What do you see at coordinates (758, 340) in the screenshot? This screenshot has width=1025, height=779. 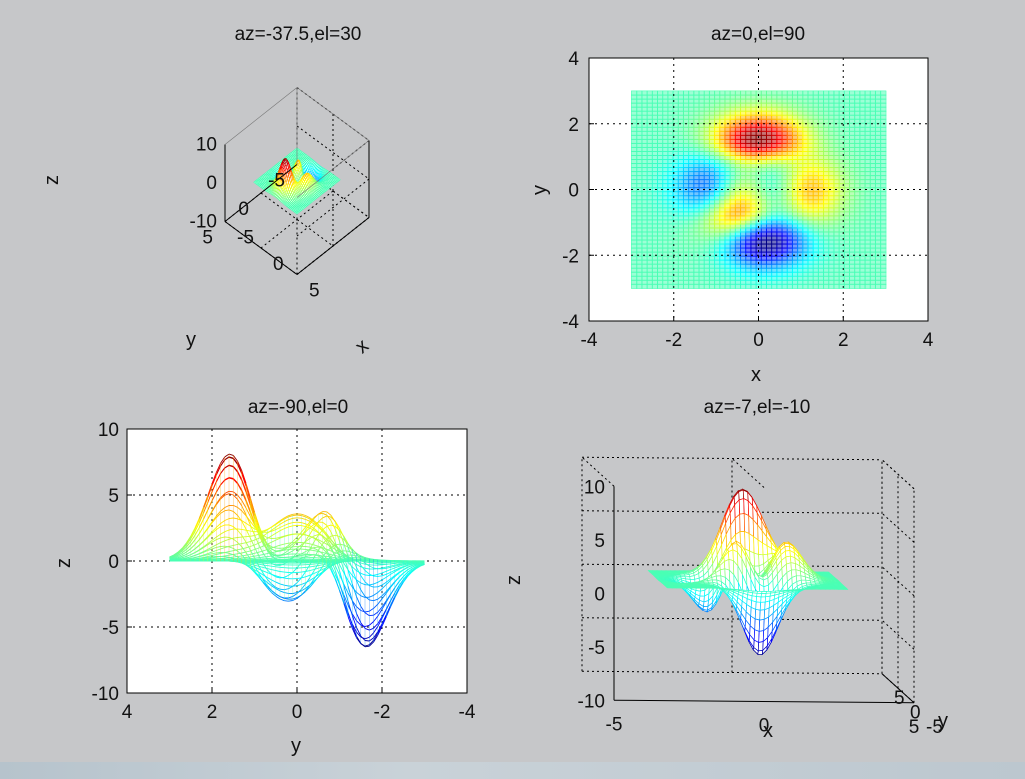 I see `view2-x-tick-label: 0` at bounding box center [758, 340].